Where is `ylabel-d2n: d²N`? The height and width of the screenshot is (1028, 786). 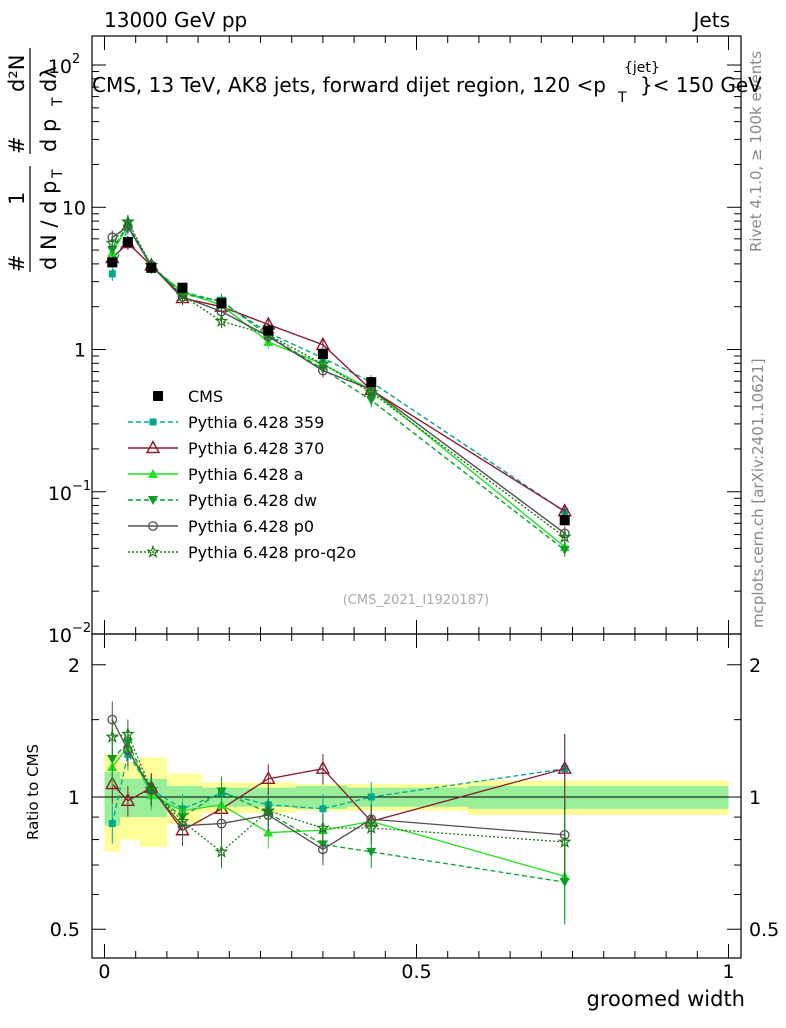
ylabel-d2n: d²N is located at coordinates (17, 73).